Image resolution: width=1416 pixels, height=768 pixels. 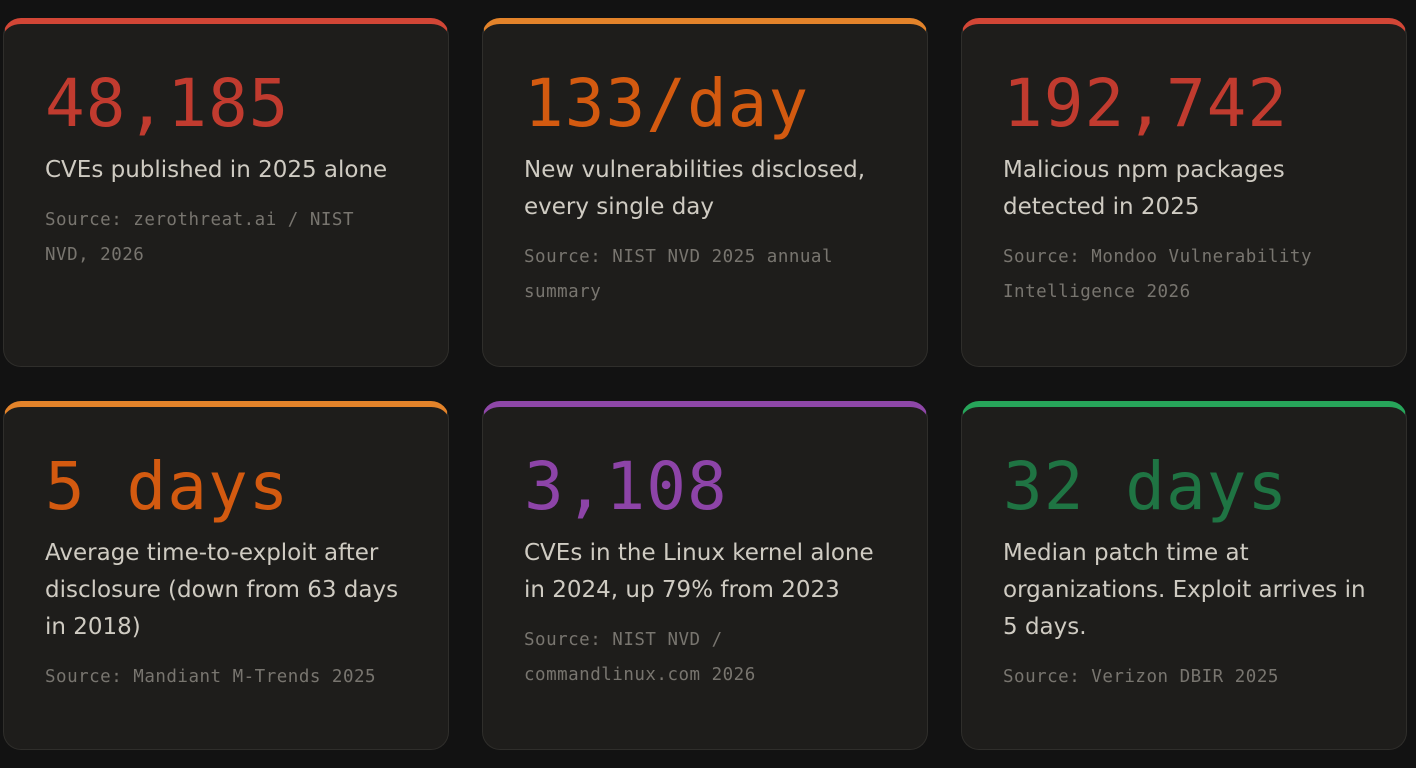 I want to click on stat-value: 5 days, so click(x=167, y=486).